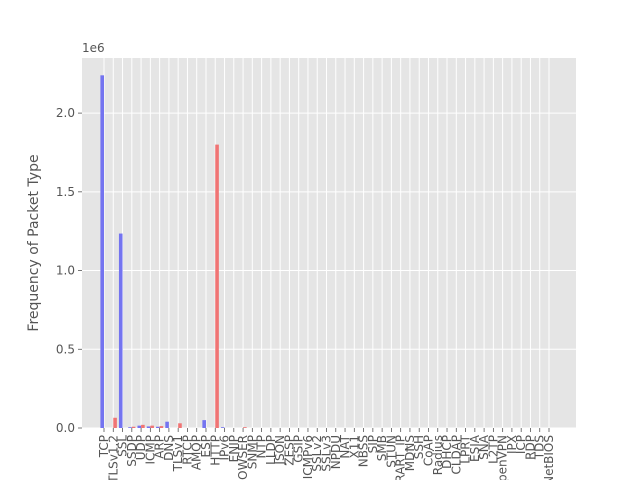 This screenshot has width=640, height=480. Describe the element at coordinates (327, 453) in the screenshot. I see `x-tick-label: SSLv3` at that location.